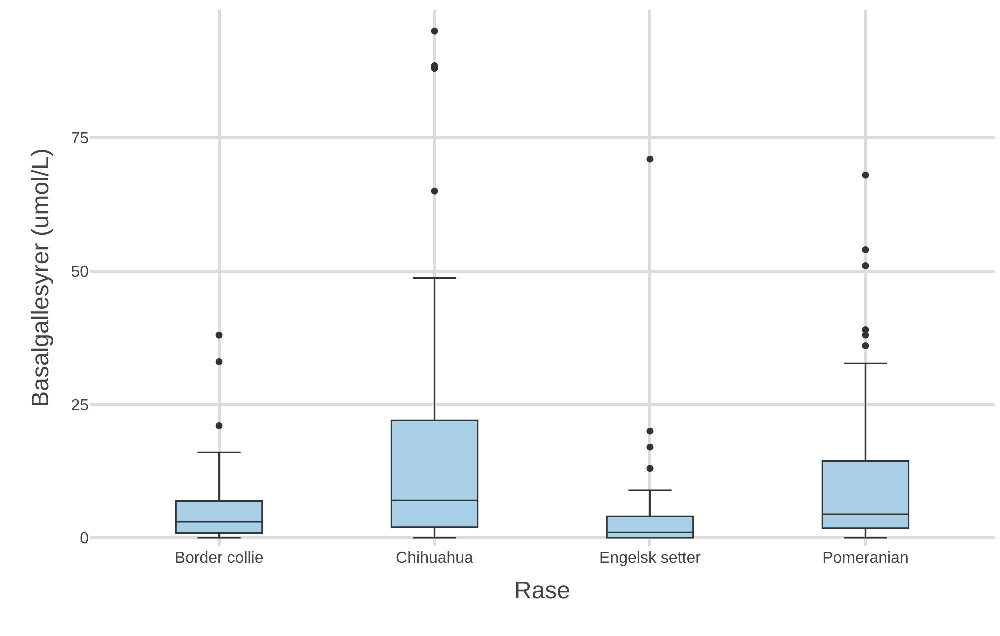 This screenshot has height=636, width=1000. I want to click on y-axis-title: Basalgallesyrer (umol/L), so click(40, 278).